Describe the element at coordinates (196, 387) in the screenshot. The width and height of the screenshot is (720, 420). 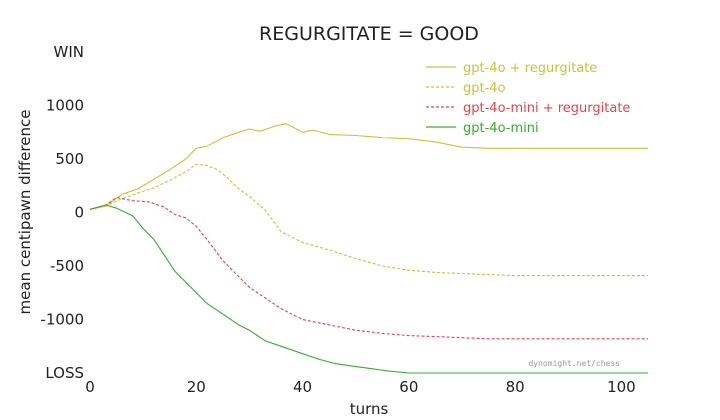
I see `x-tick-label: 20` at that location.